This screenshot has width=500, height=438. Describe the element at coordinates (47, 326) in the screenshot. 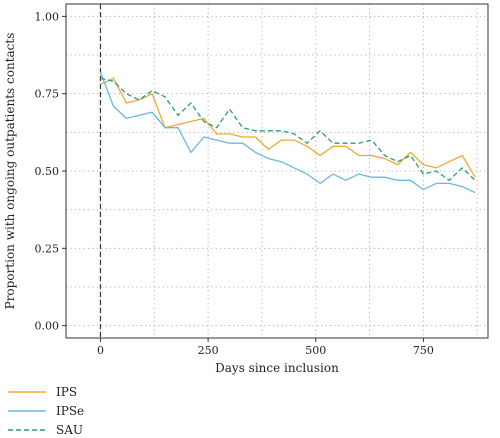

I see `y-tick-label: 0.00` at that location.